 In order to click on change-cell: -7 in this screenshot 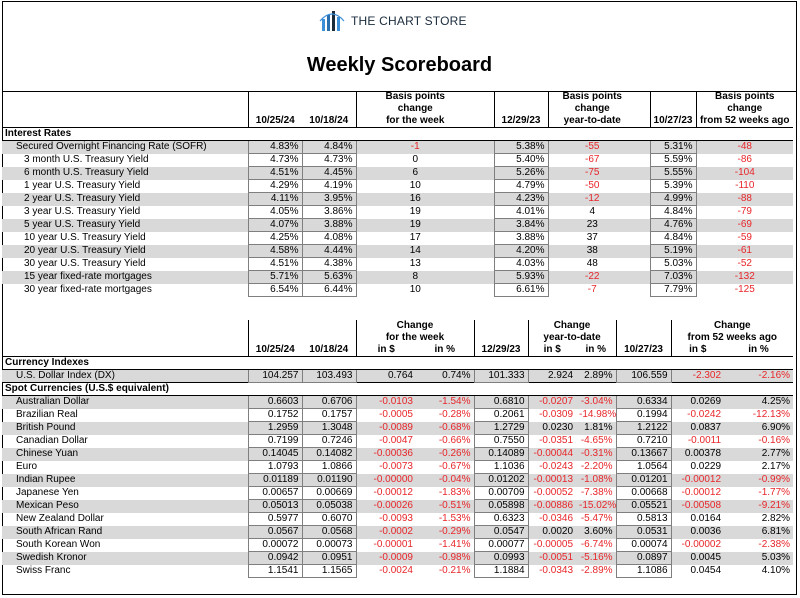, I will do `click(591, 290)`.